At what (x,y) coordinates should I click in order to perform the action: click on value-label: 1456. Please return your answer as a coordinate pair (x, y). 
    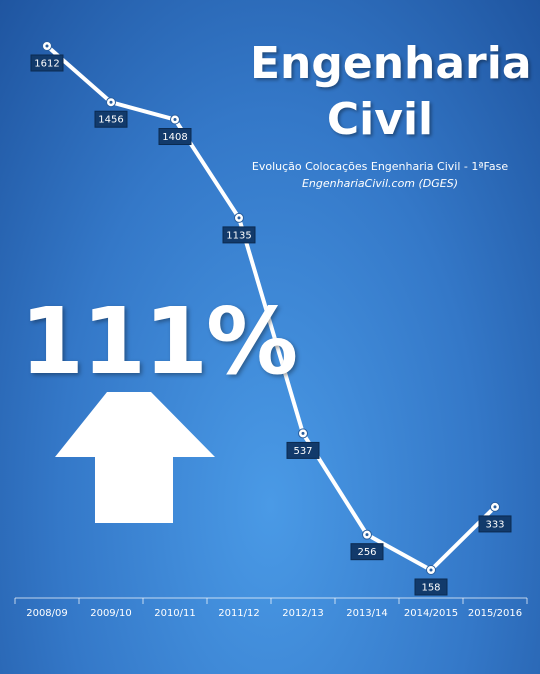
    Looking at the image, I should click on (110, 120).